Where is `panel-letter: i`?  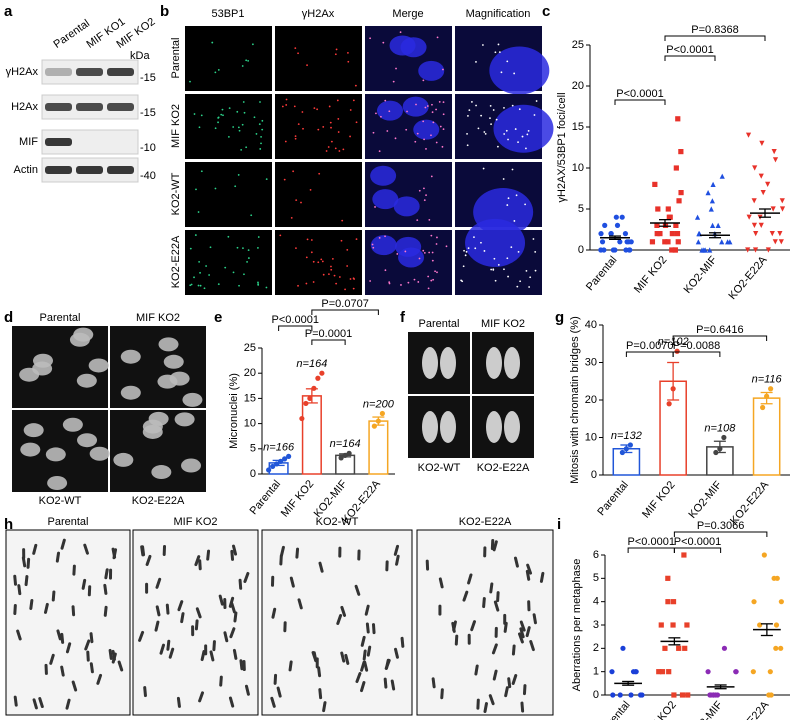 panel-letter: i is located at coordinates (559, 524).